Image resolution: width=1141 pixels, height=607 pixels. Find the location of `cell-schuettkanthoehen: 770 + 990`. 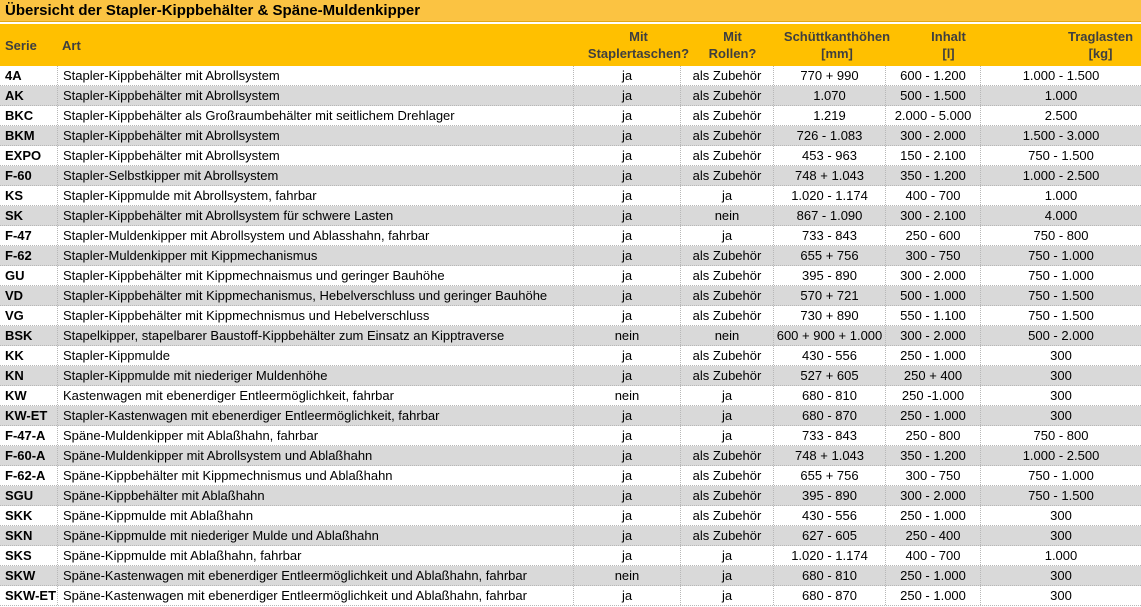

cell-schuettkanthoehen: 770 + 990 is located at coordinates (829, 75).